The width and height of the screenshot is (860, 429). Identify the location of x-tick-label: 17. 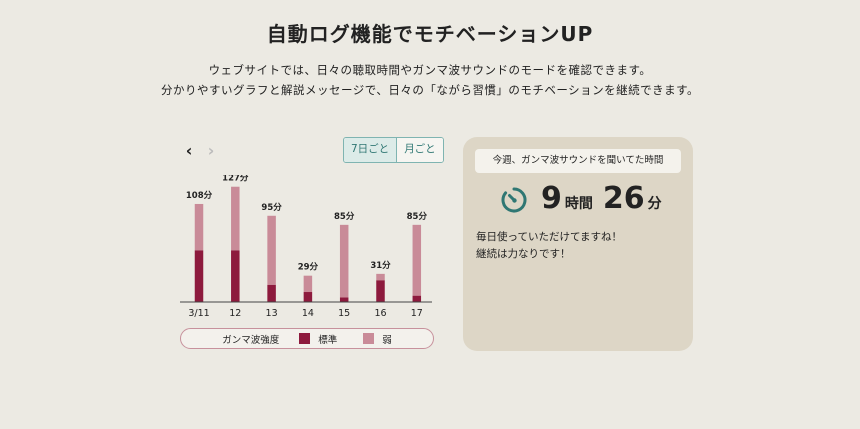
(417, 313).